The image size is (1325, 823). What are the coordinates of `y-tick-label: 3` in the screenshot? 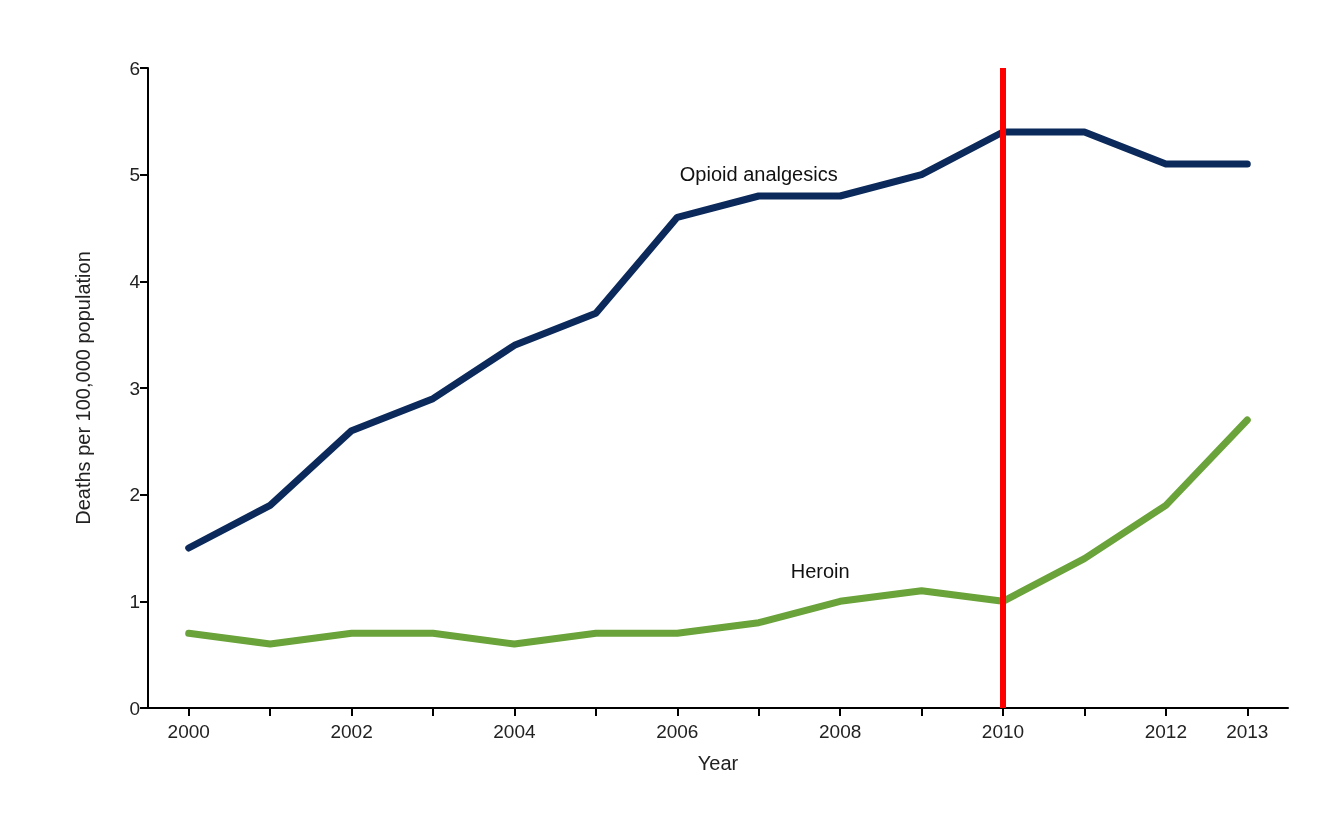 It's located at (134, 388).